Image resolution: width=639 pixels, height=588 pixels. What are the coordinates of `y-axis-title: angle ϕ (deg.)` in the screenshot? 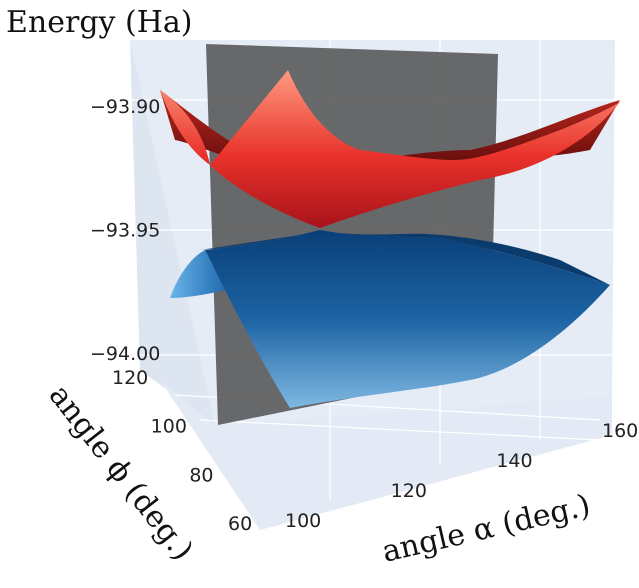 It's located at (121, 472).